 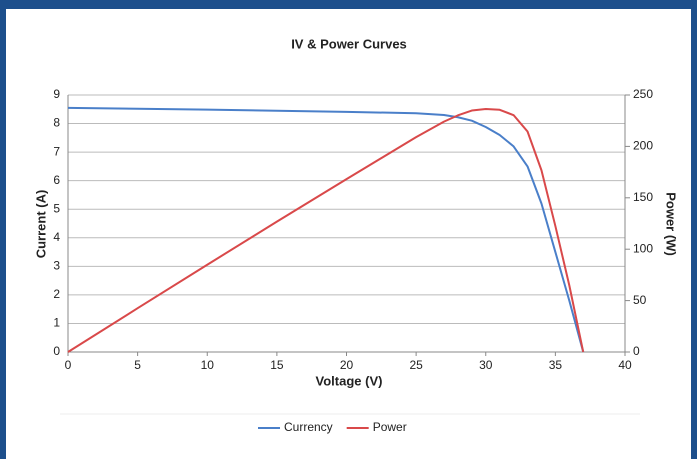 What do you see at coordinates (68, 365) in the screenshot?
I see `x-tick-label: 0` at bounding box center [68, 365].